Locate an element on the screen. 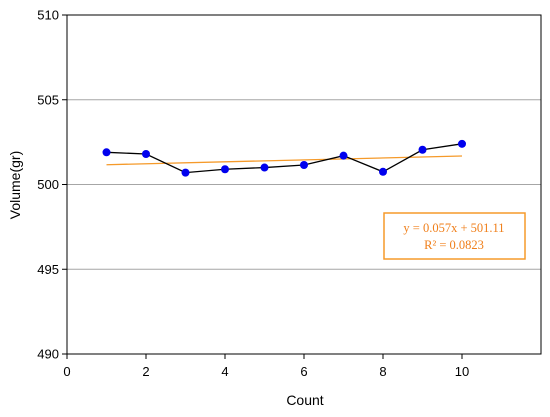  x-tick-label: 2 is located at coordinates (145, 371).